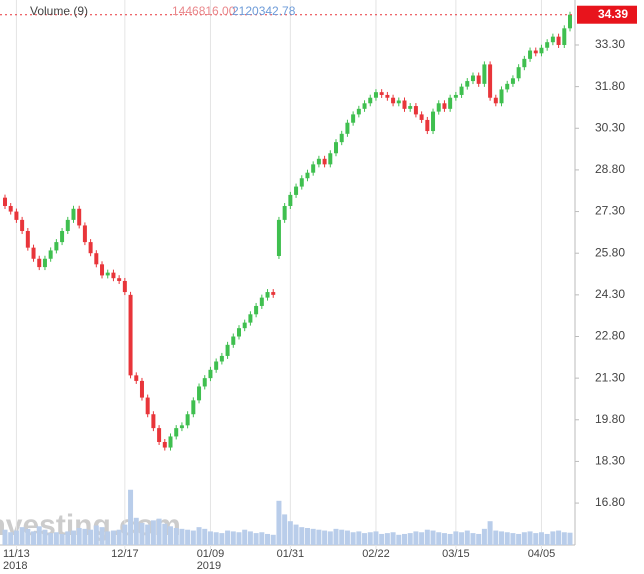 This screenshot has height=574, width=644. I want to click on y-tick-label: 21.30, so click(610, 377).